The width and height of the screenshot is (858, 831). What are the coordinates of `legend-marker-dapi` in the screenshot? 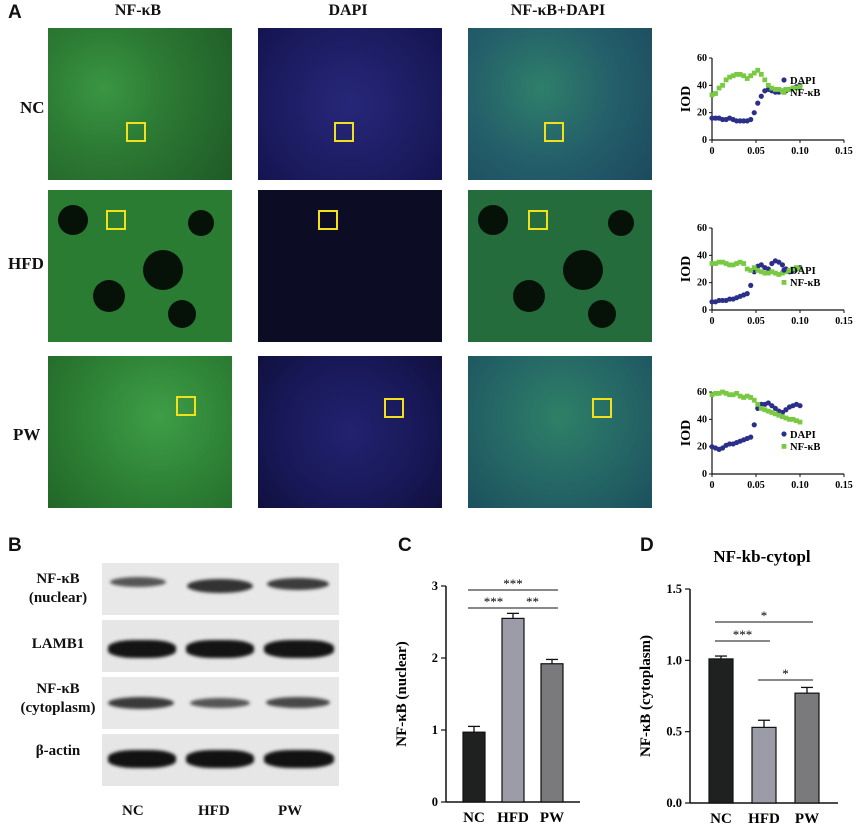 It's located at (784, 80).